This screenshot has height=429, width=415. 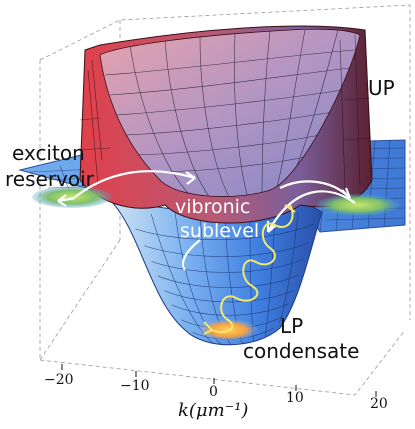 I want to click on tick-label-10: 10, so click(x=295, y=398).